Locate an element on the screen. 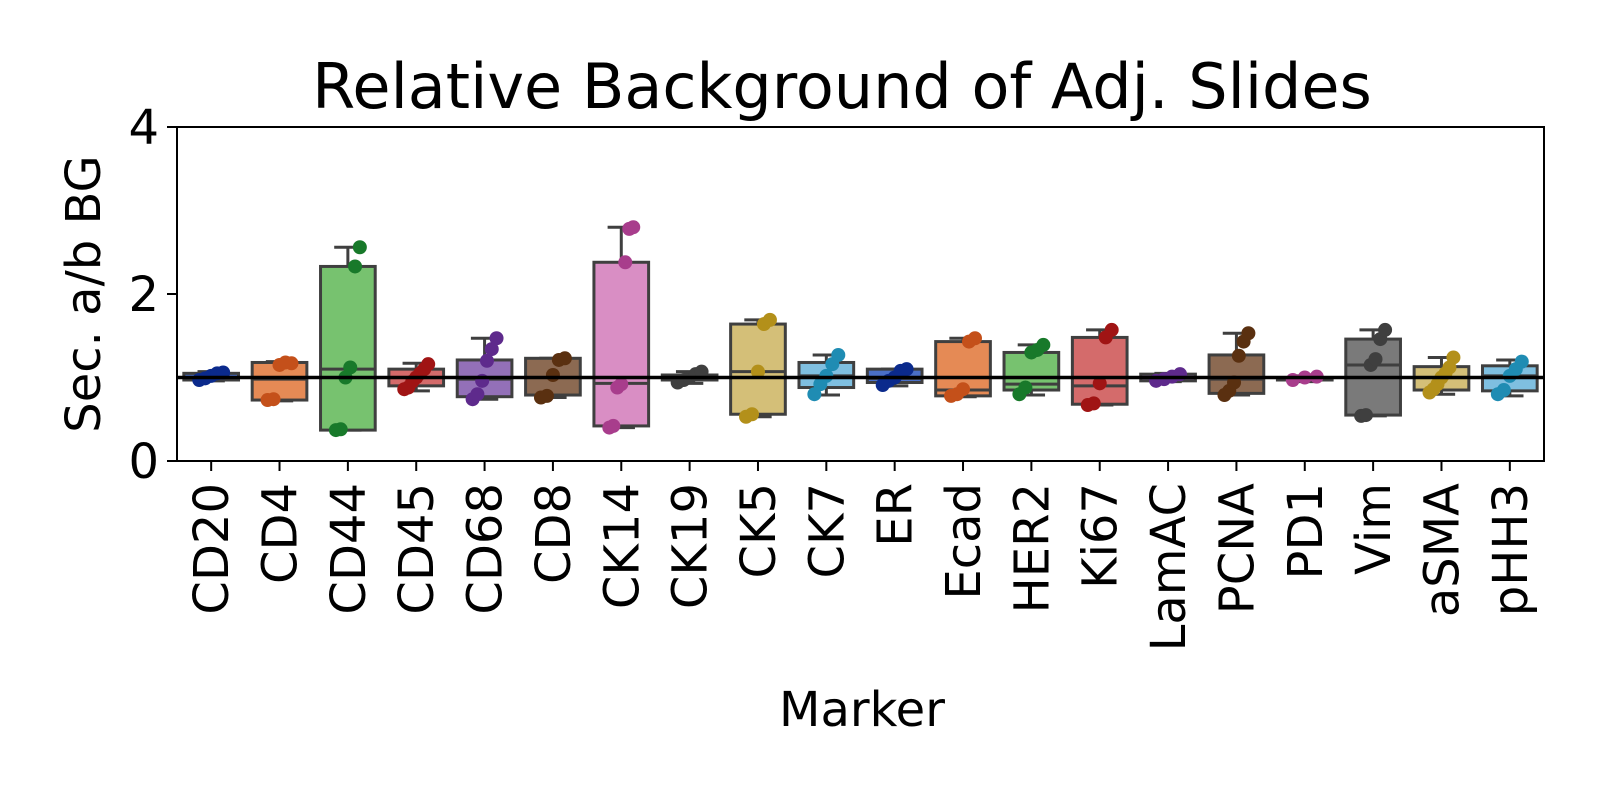 The image size is (1600, 800). x-tick-label-ki67: Ki67 is located at coordinates (1101, 536).